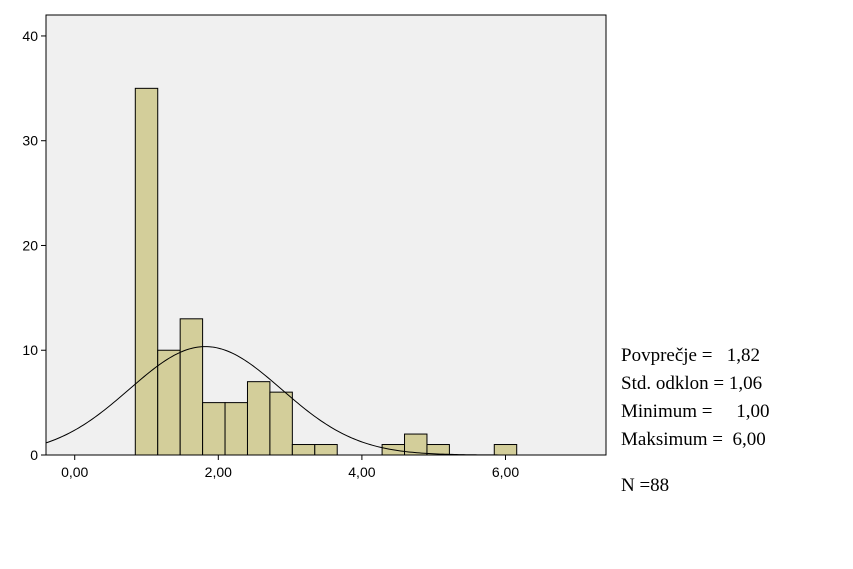 This screenshot has width=853, height=569. What do you see at coordinates (693, 439) in the screenshot?
I see `stat-maximum: Maksimum = 6,00` at bounding box center [693, 439].